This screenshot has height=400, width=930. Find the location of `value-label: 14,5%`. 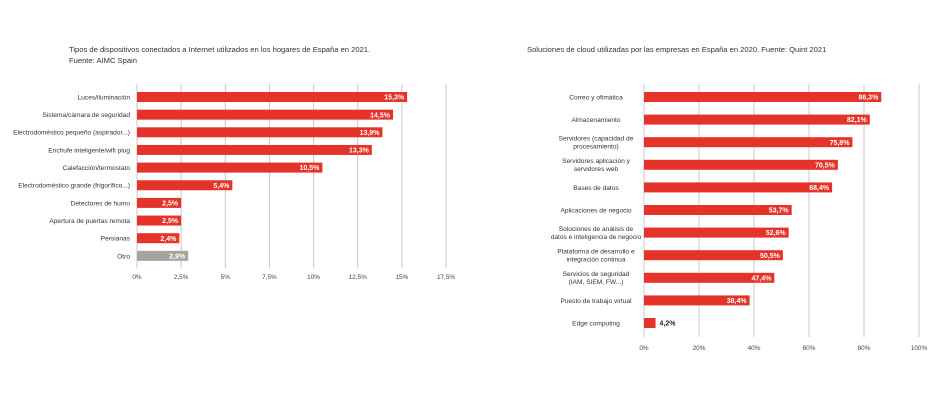

value-label: 14,5% is located at coordinates (380, 115).